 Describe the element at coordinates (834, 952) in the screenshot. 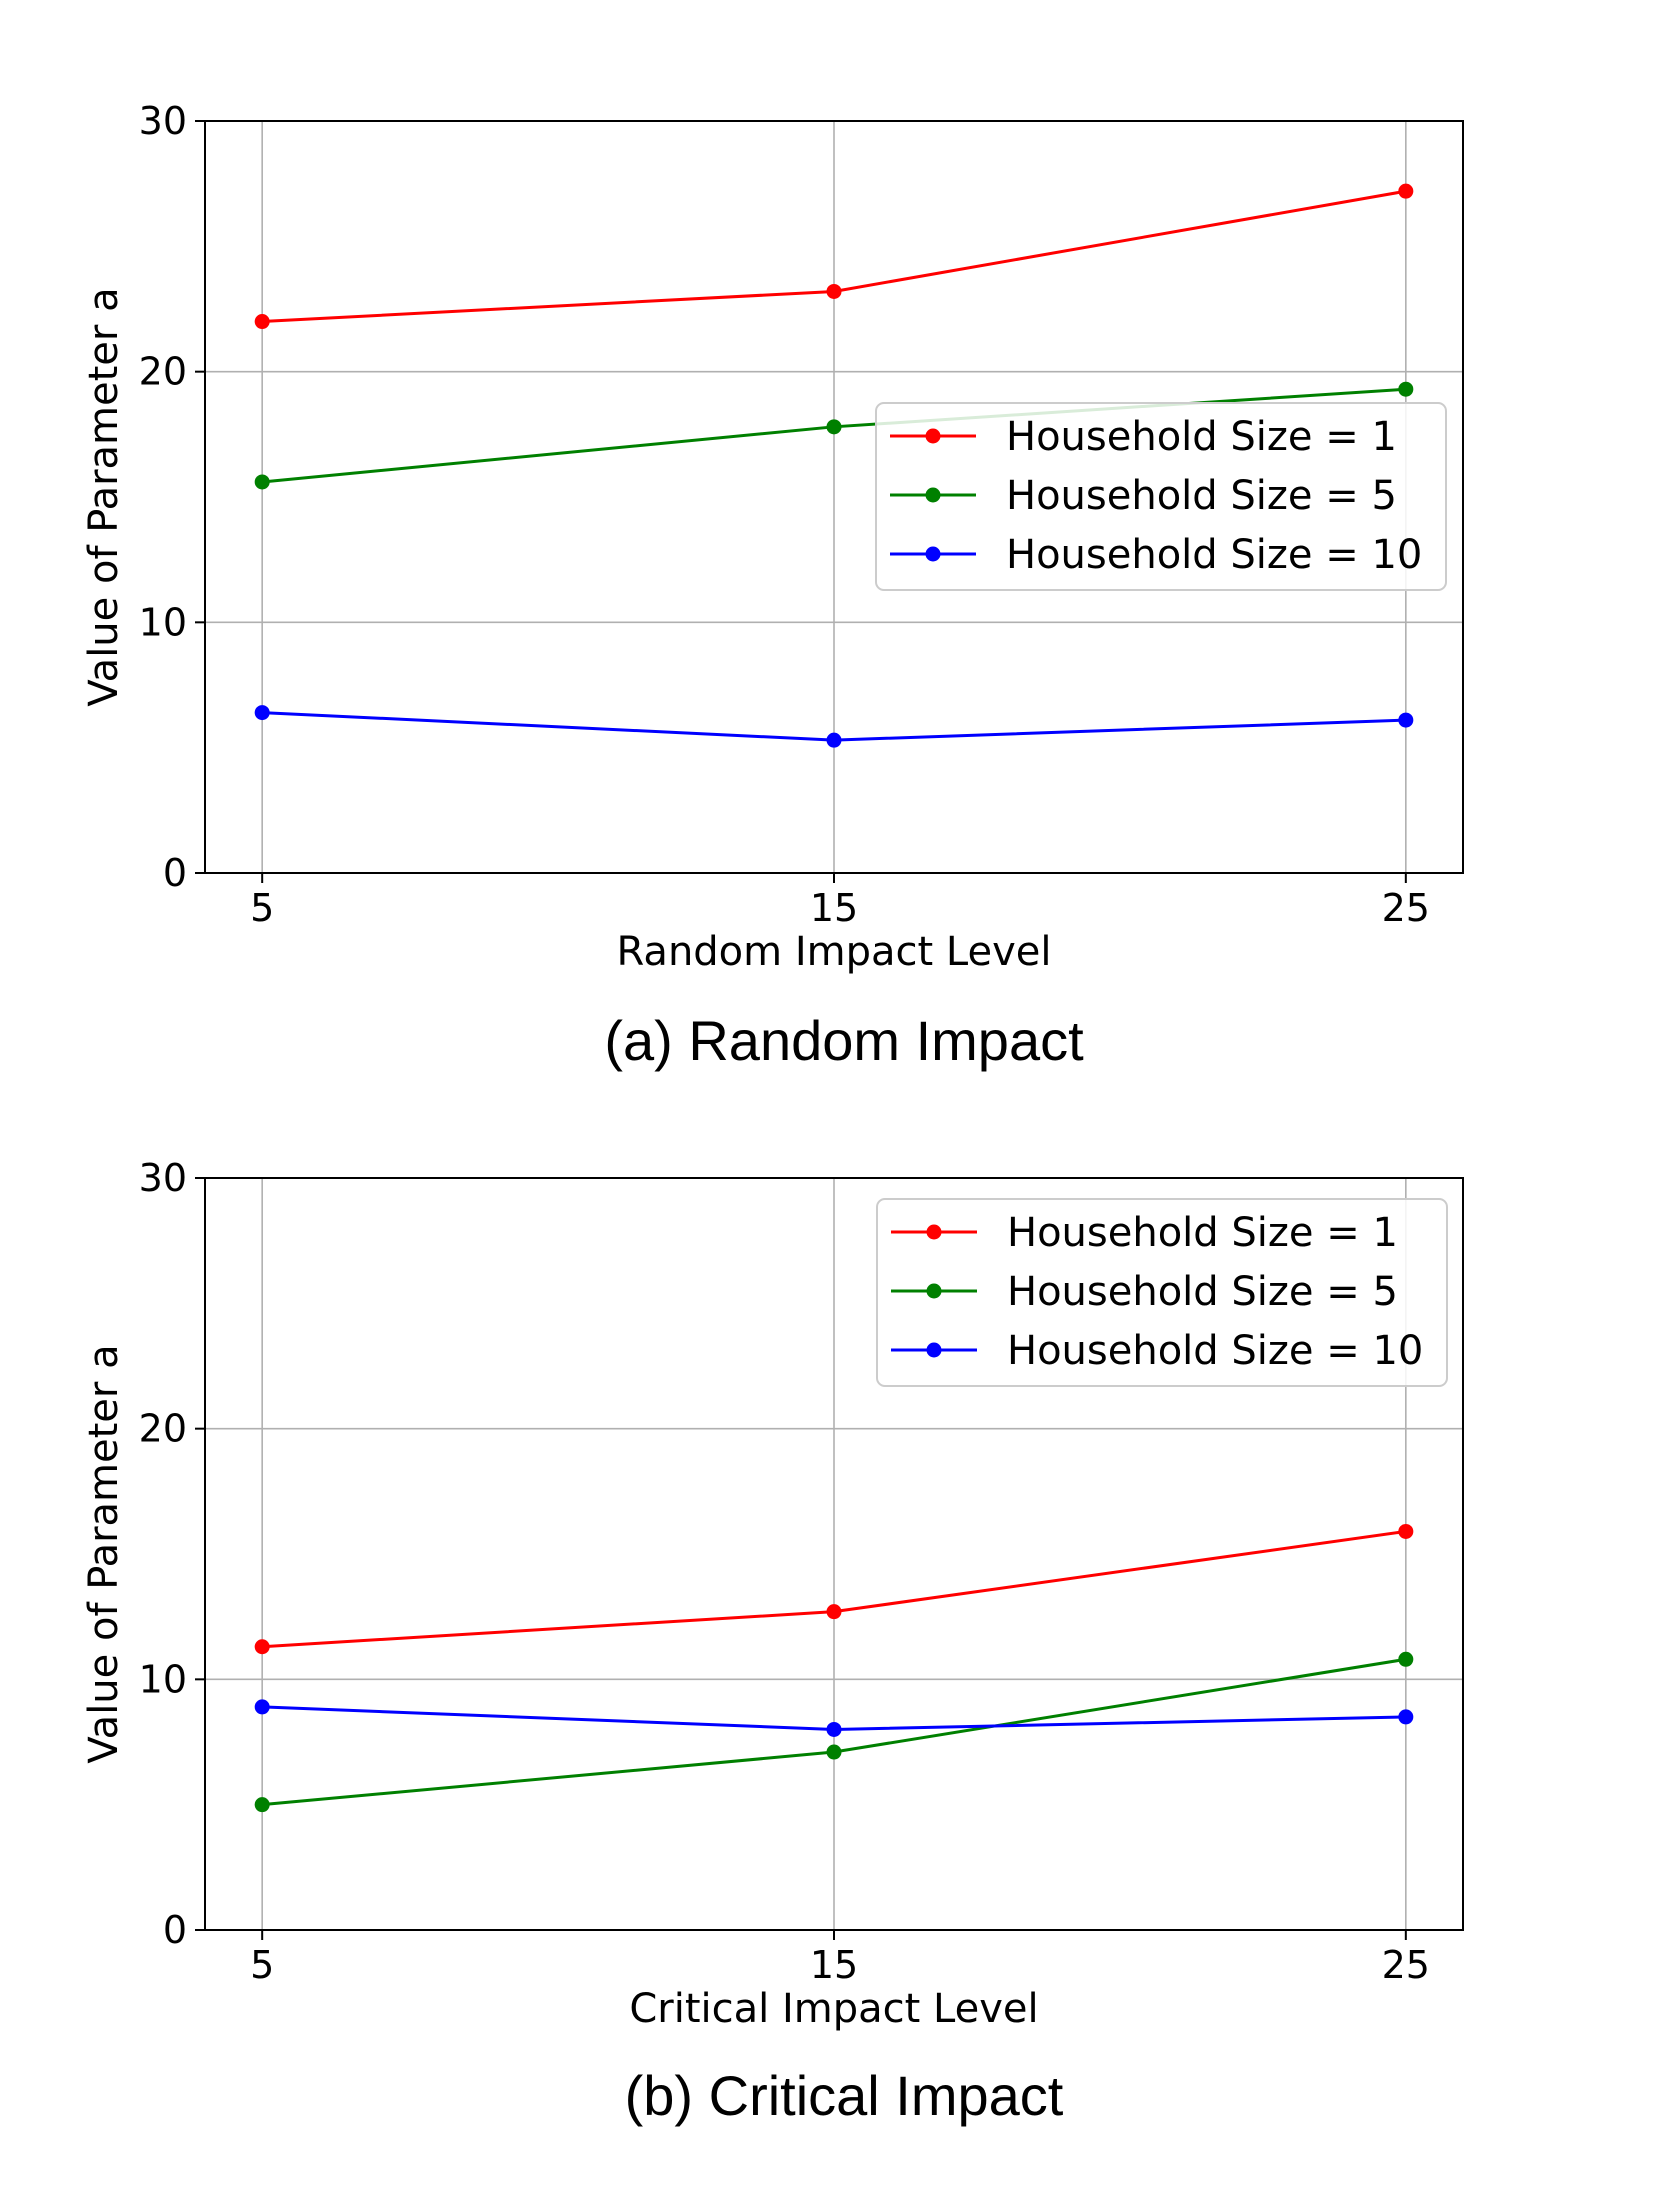

I see `x-axis-label: Random Impact Level` at that location.